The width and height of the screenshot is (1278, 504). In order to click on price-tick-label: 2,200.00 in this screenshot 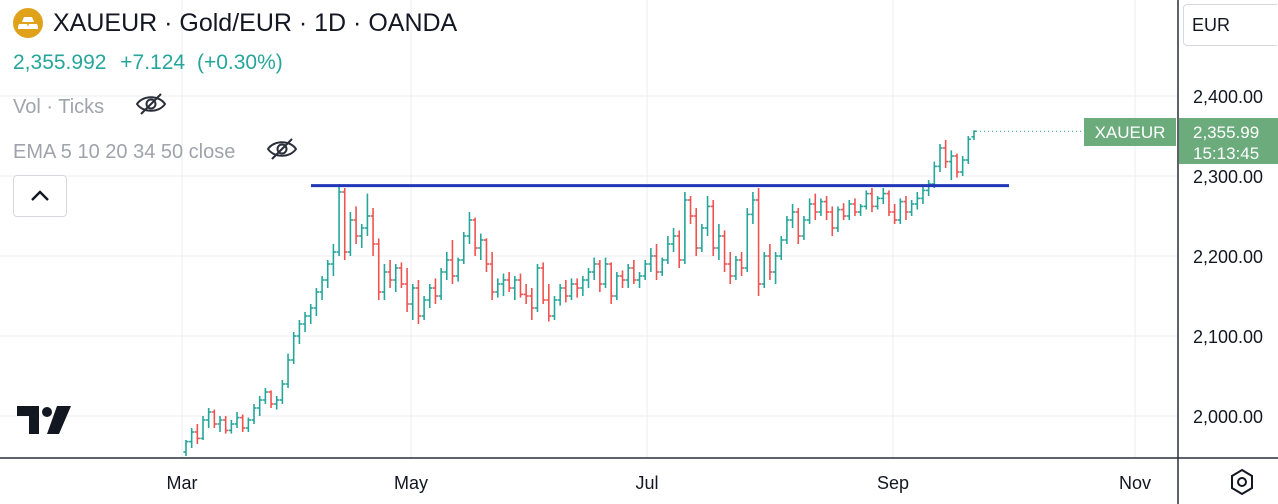, I will do `click(1228, 257)`.